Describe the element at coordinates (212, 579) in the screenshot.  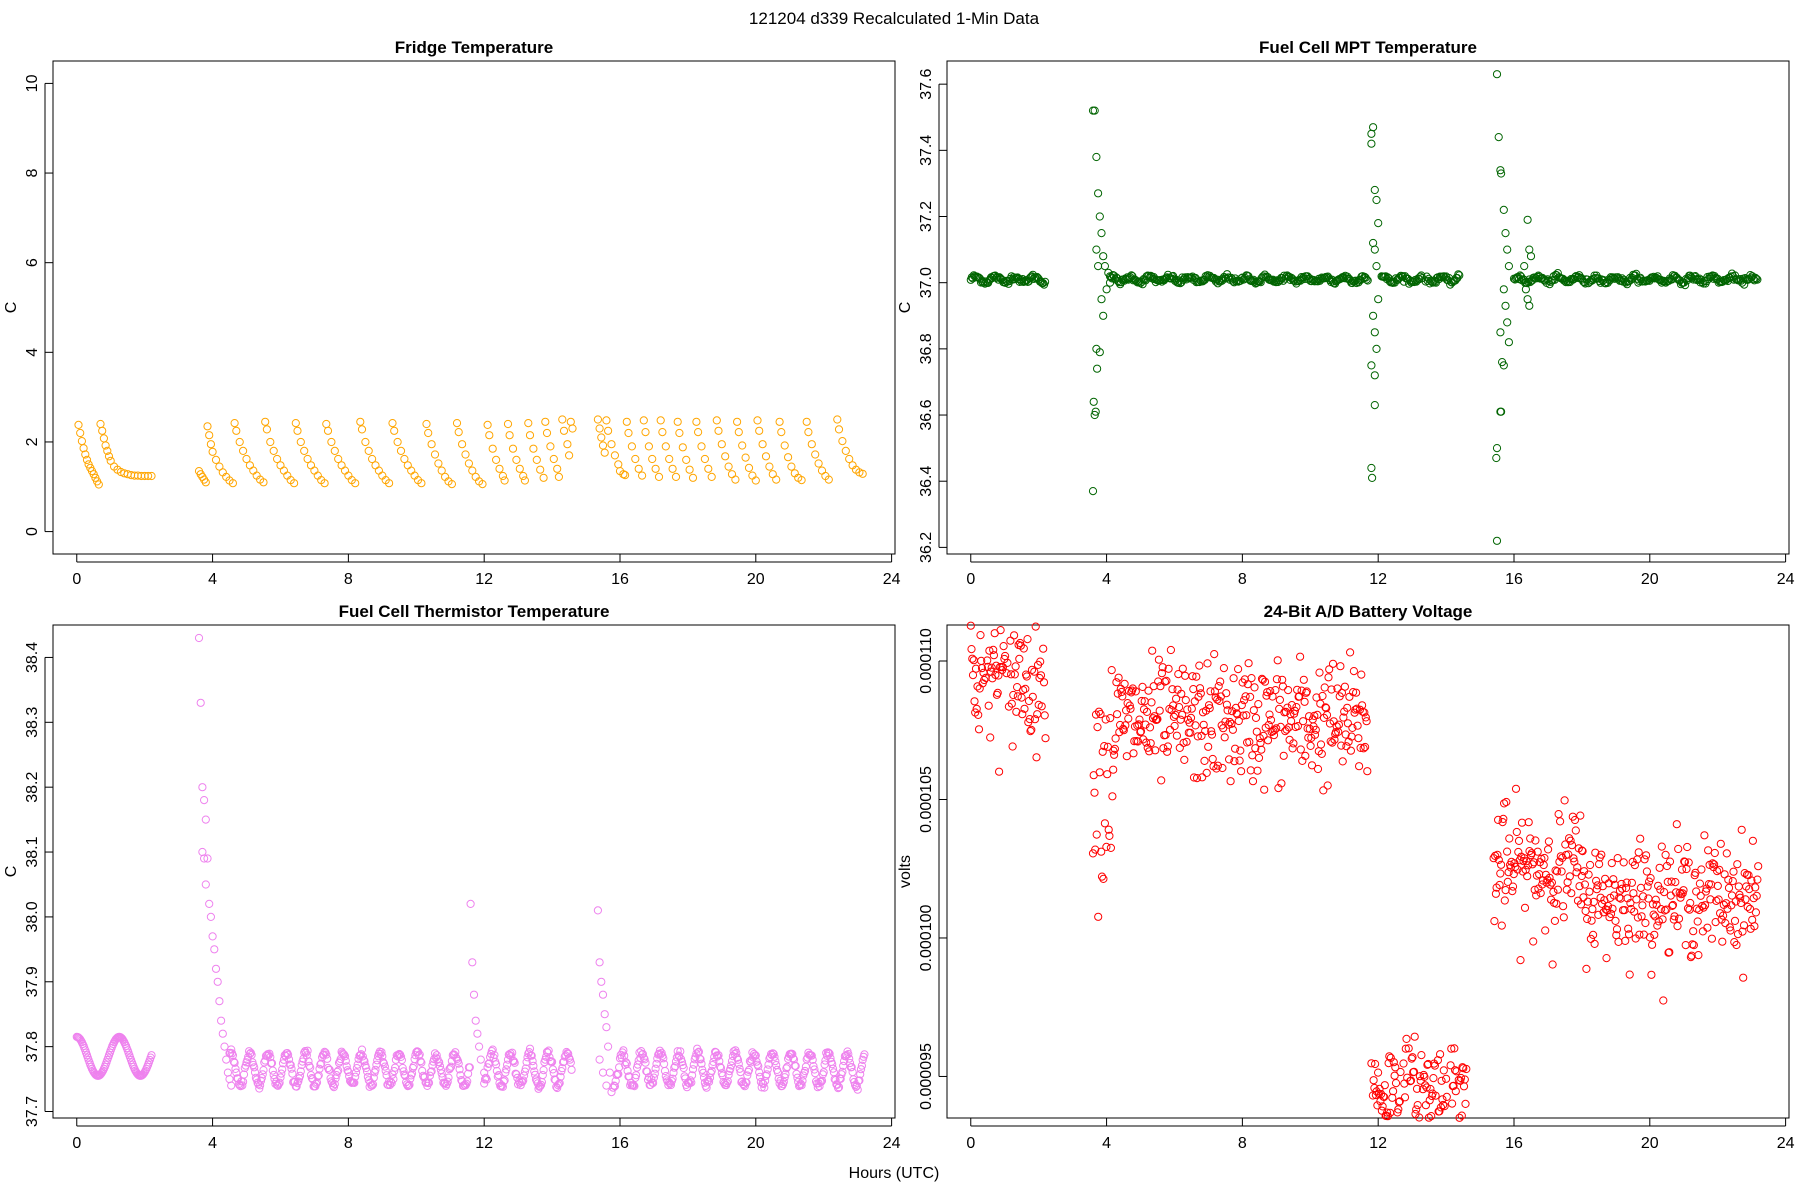
I see `fridge-xtick-label: 4` at that location.